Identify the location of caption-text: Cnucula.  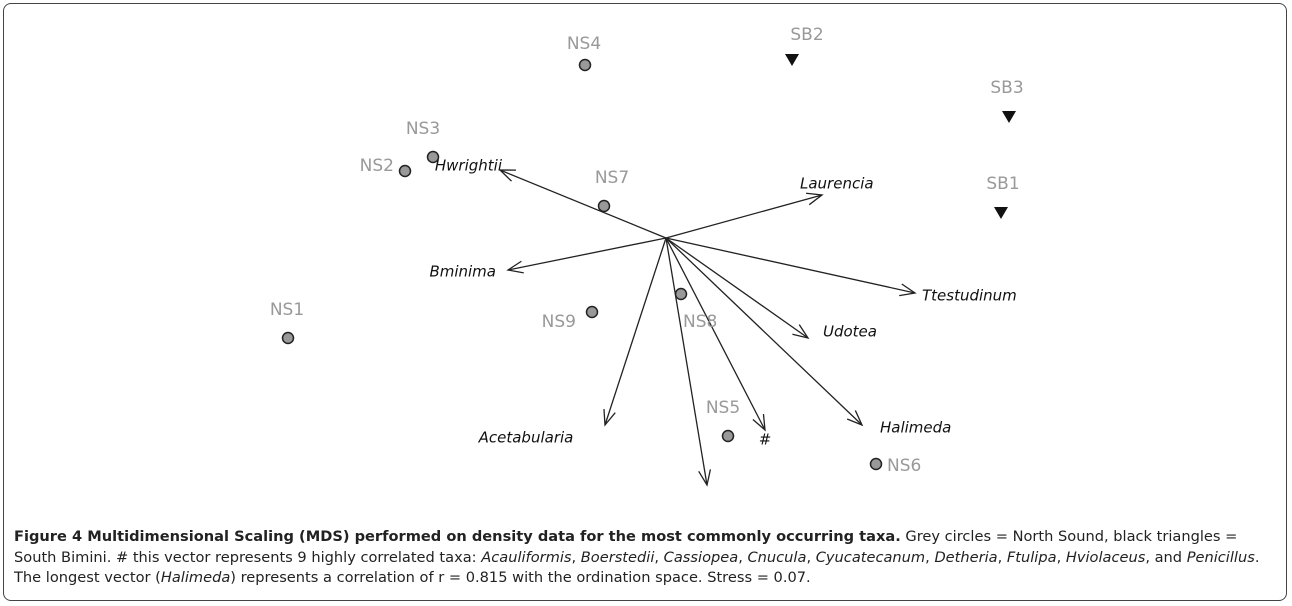
(777, 557).